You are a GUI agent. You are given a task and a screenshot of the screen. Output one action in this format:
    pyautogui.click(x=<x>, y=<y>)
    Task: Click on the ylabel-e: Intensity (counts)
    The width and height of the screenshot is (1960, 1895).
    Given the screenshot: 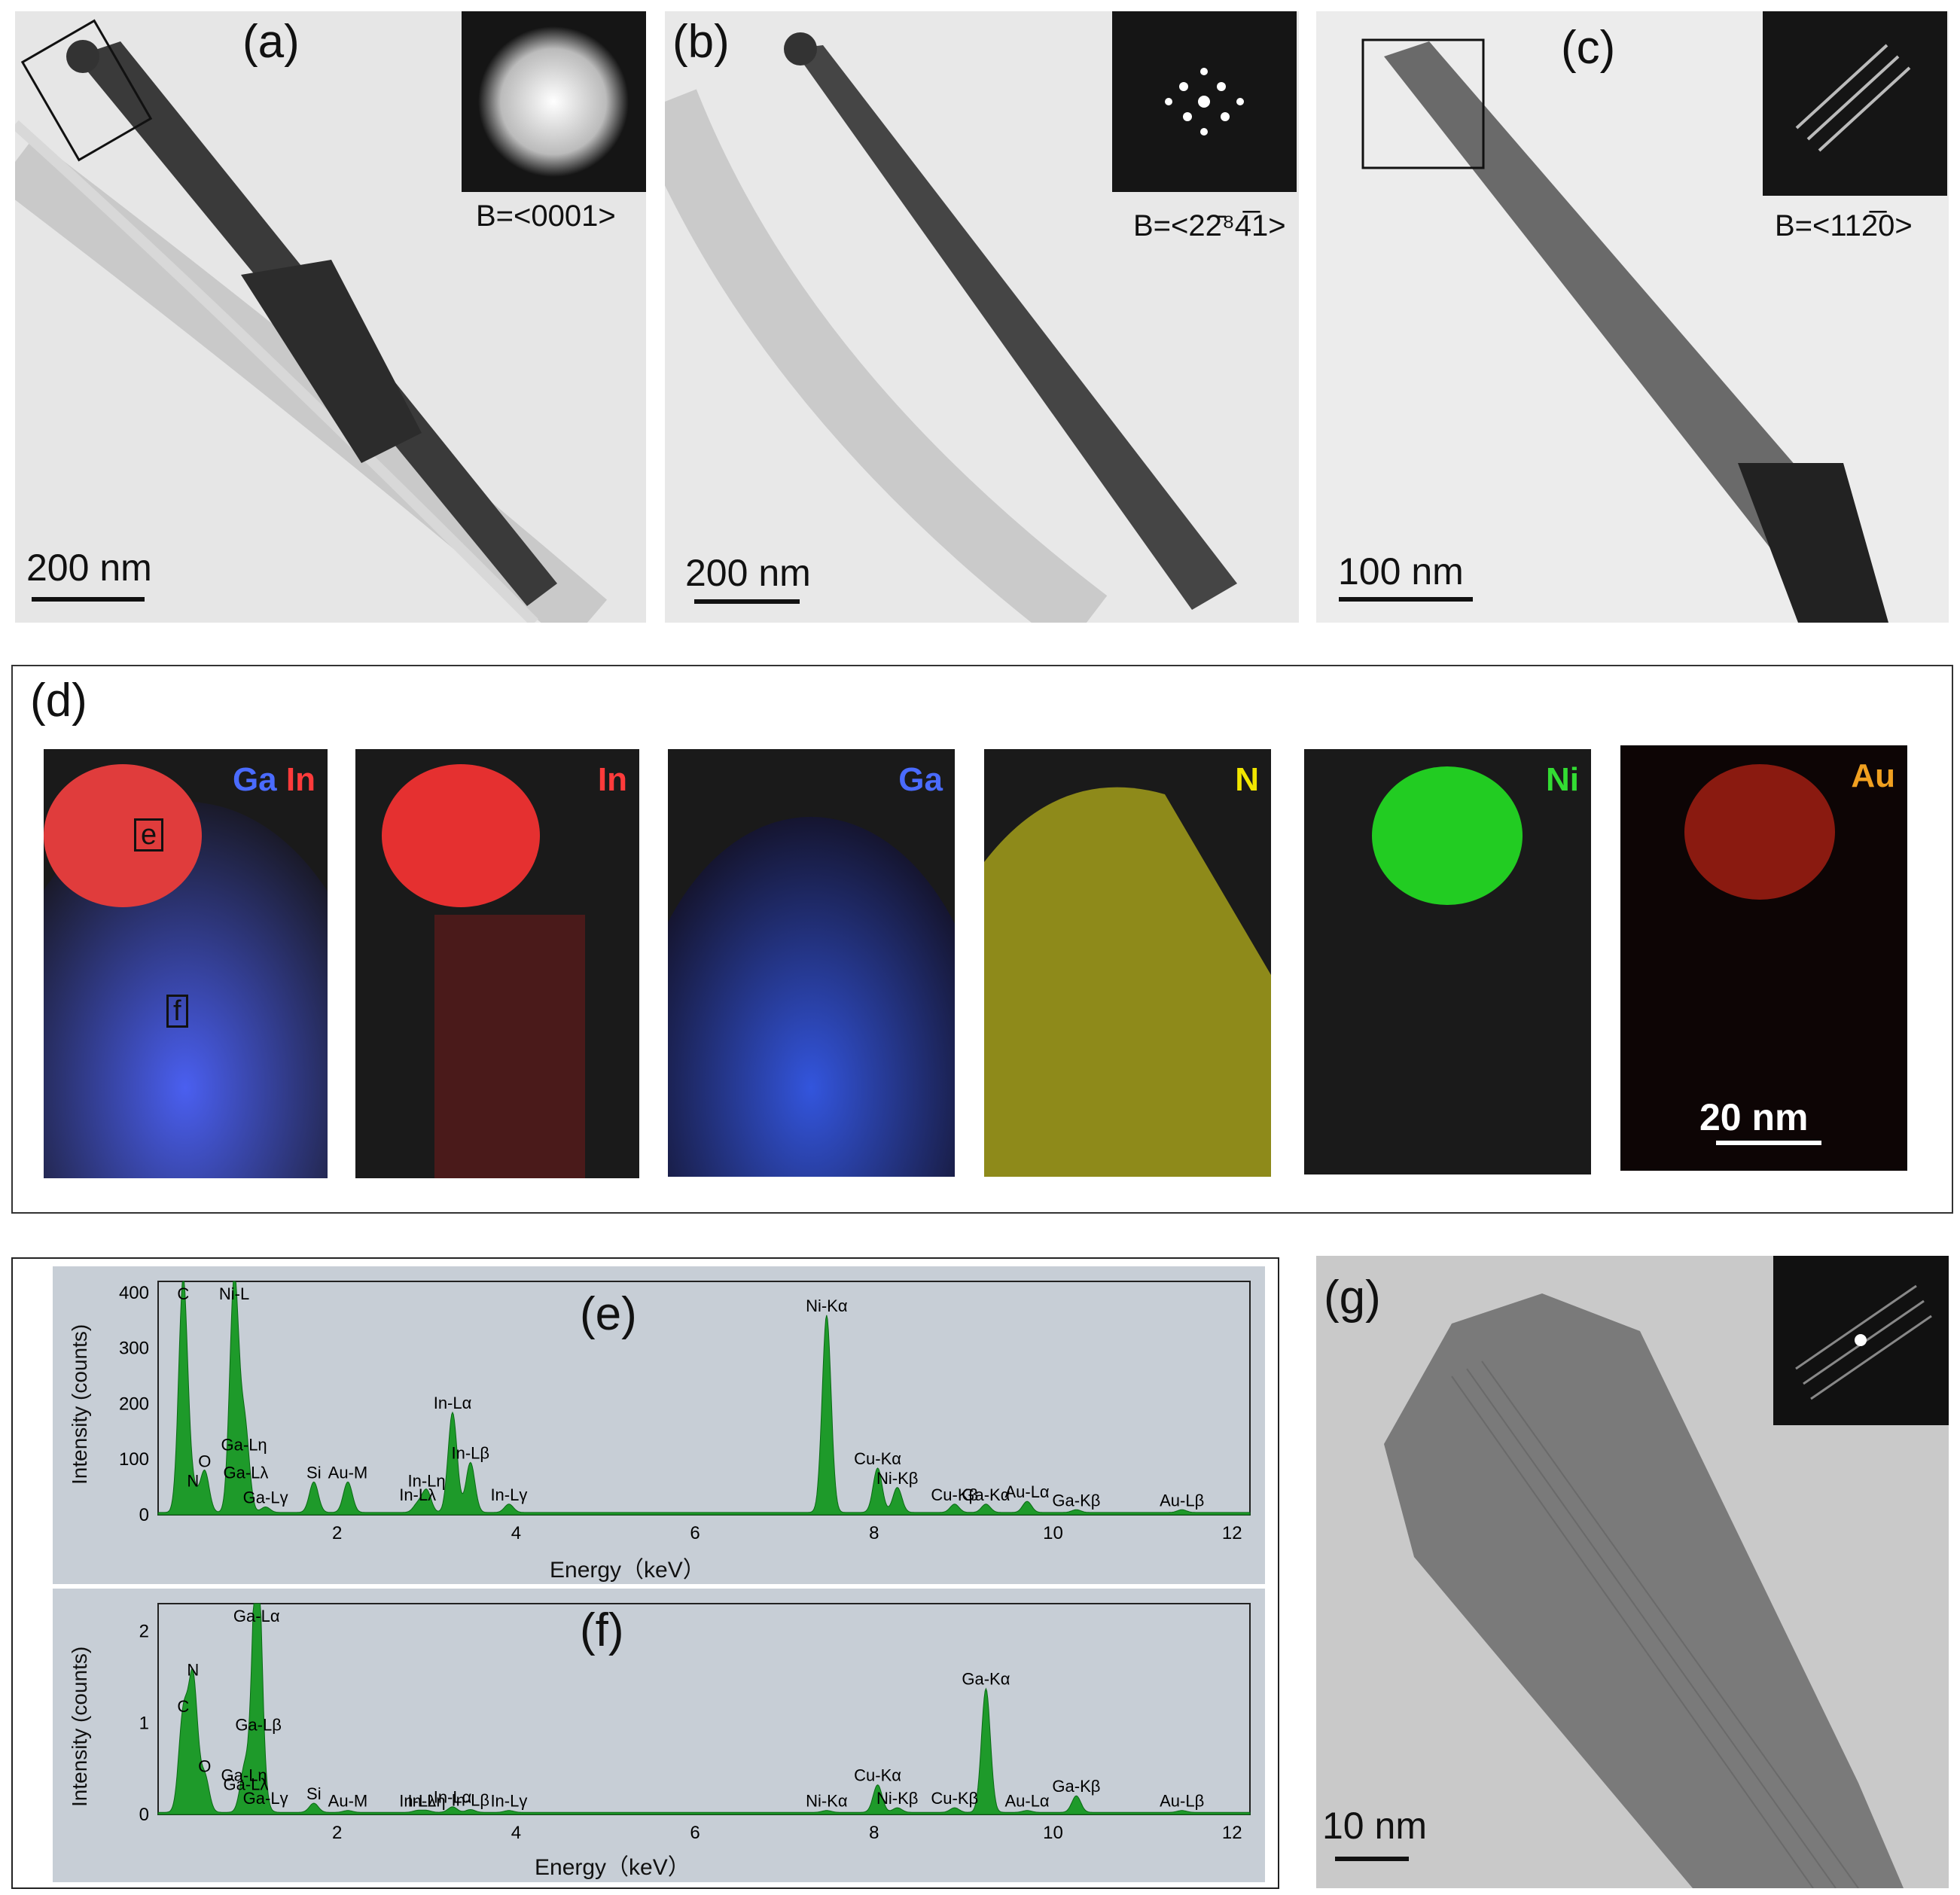 What is the action you would take?
    pyautogui.click(x=79, y=1404)
    